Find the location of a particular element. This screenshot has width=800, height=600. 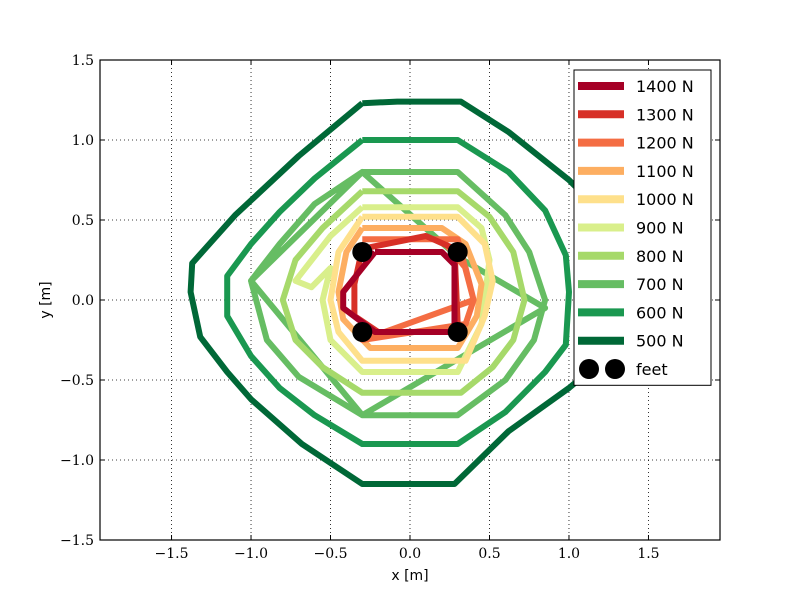

series-line-800-n is located at coordinates (403, 292).